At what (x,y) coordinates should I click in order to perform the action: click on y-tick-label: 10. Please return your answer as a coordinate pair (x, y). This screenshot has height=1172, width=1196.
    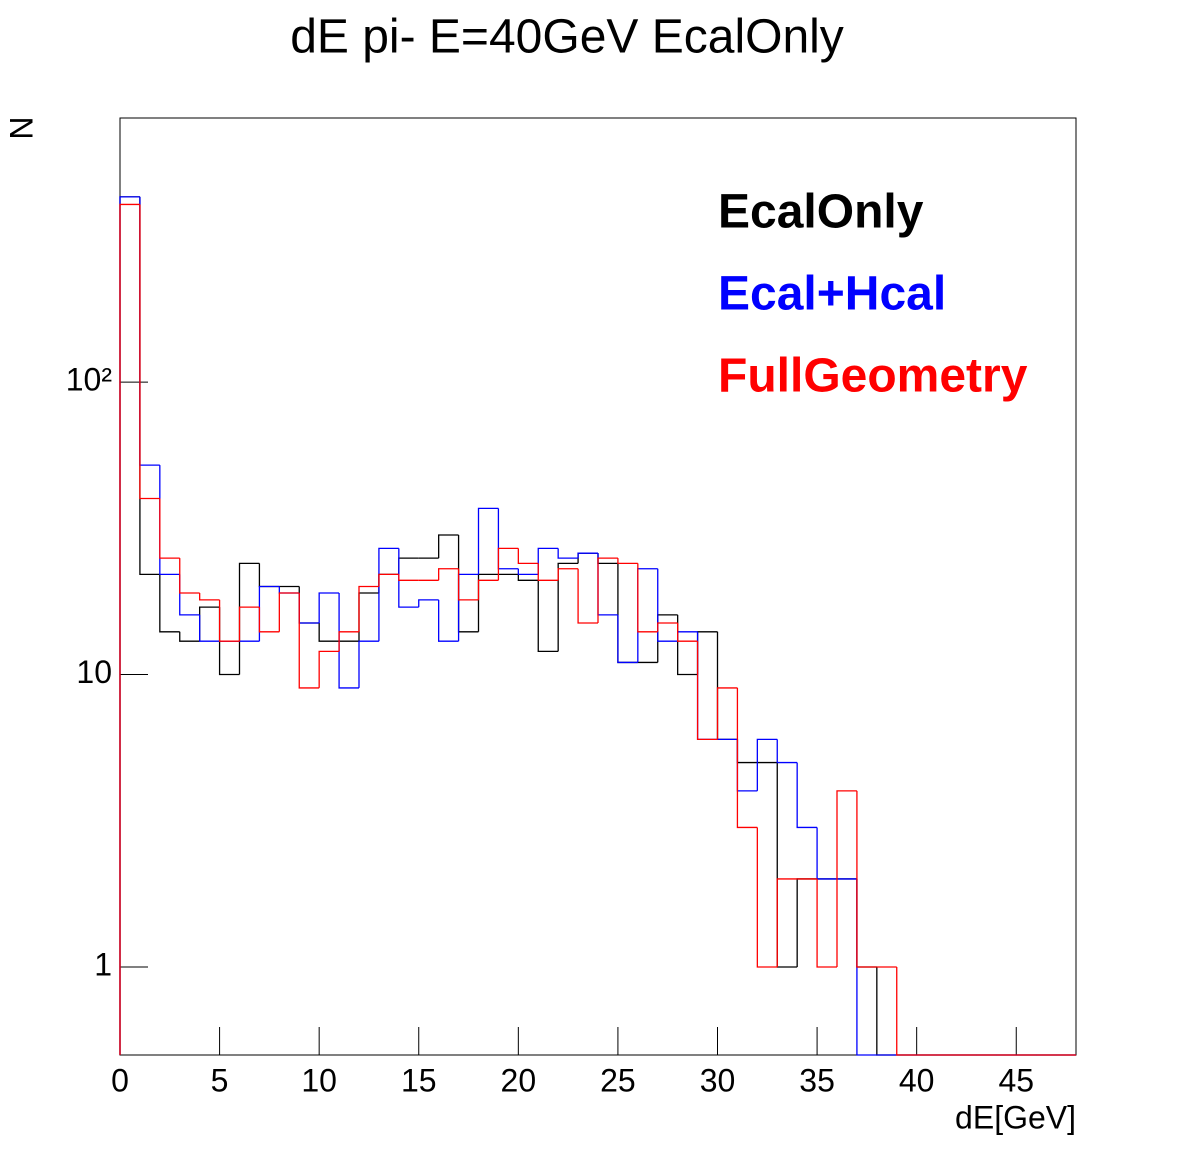
    Looking at the image, I should click on (94, 672).